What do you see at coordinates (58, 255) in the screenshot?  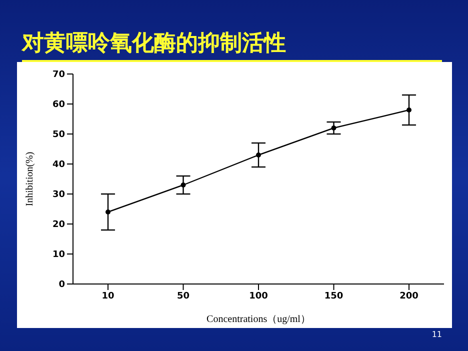 I see `y-tick-label: 10` at bounding box center [58, 255].